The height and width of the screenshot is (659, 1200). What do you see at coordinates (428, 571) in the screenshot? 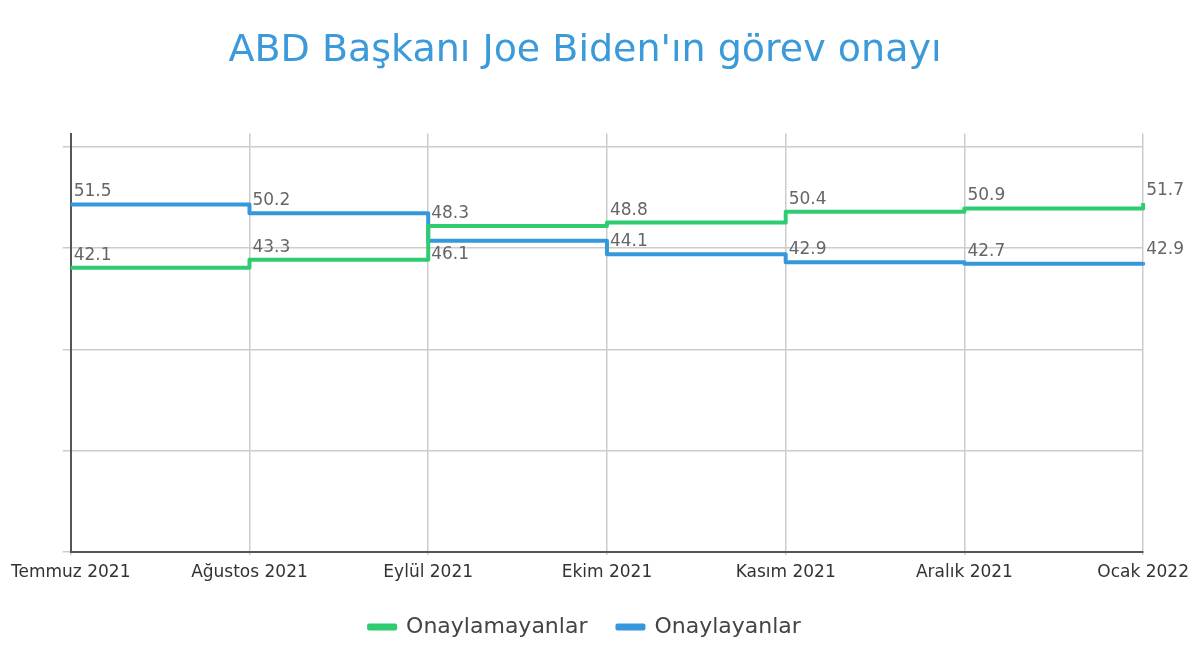
I see `x-tick-label: Eylül 2021` at bounding box center [428, 571].